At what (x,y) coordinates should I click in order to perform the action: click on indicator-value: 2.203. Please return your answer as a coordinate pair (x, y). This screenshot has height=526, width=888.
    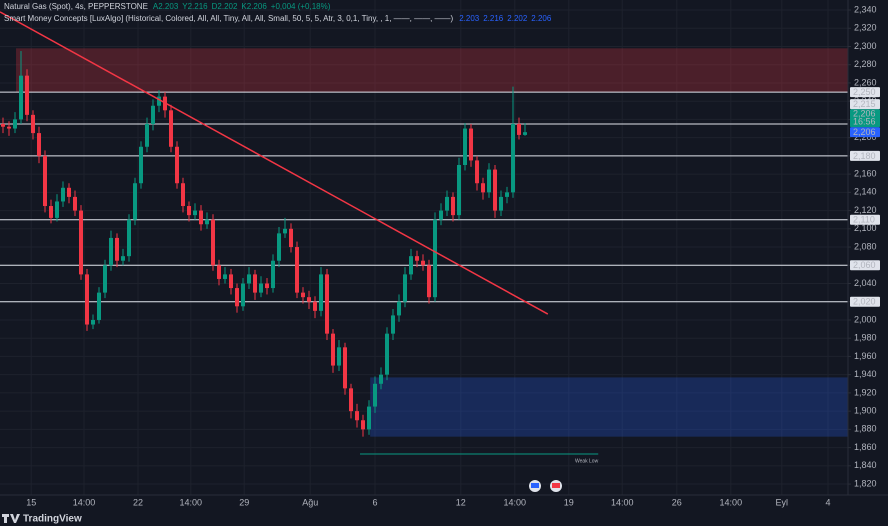
    Looking at the image, I should click on (469, 18).